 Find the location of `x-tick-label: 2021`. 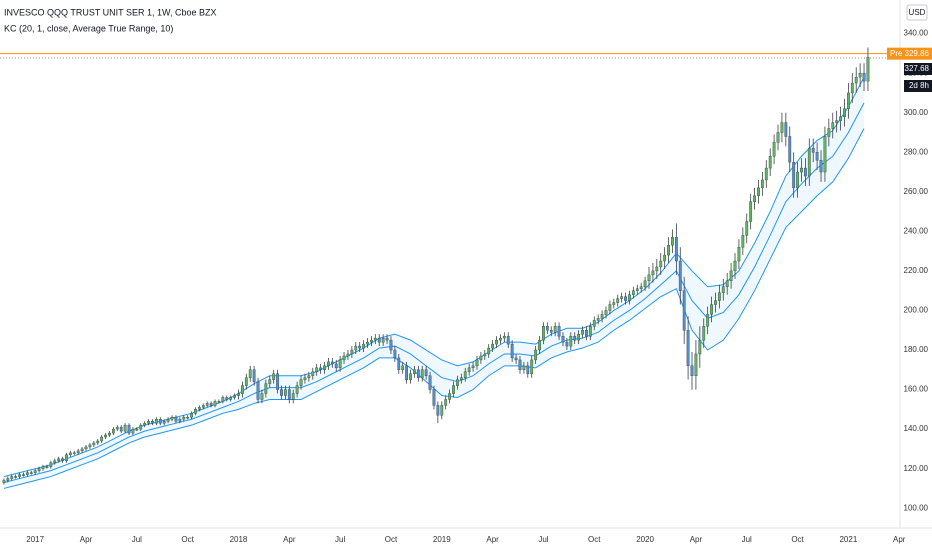

x-tick-label: 2021 is located at coordinates (848, 539).